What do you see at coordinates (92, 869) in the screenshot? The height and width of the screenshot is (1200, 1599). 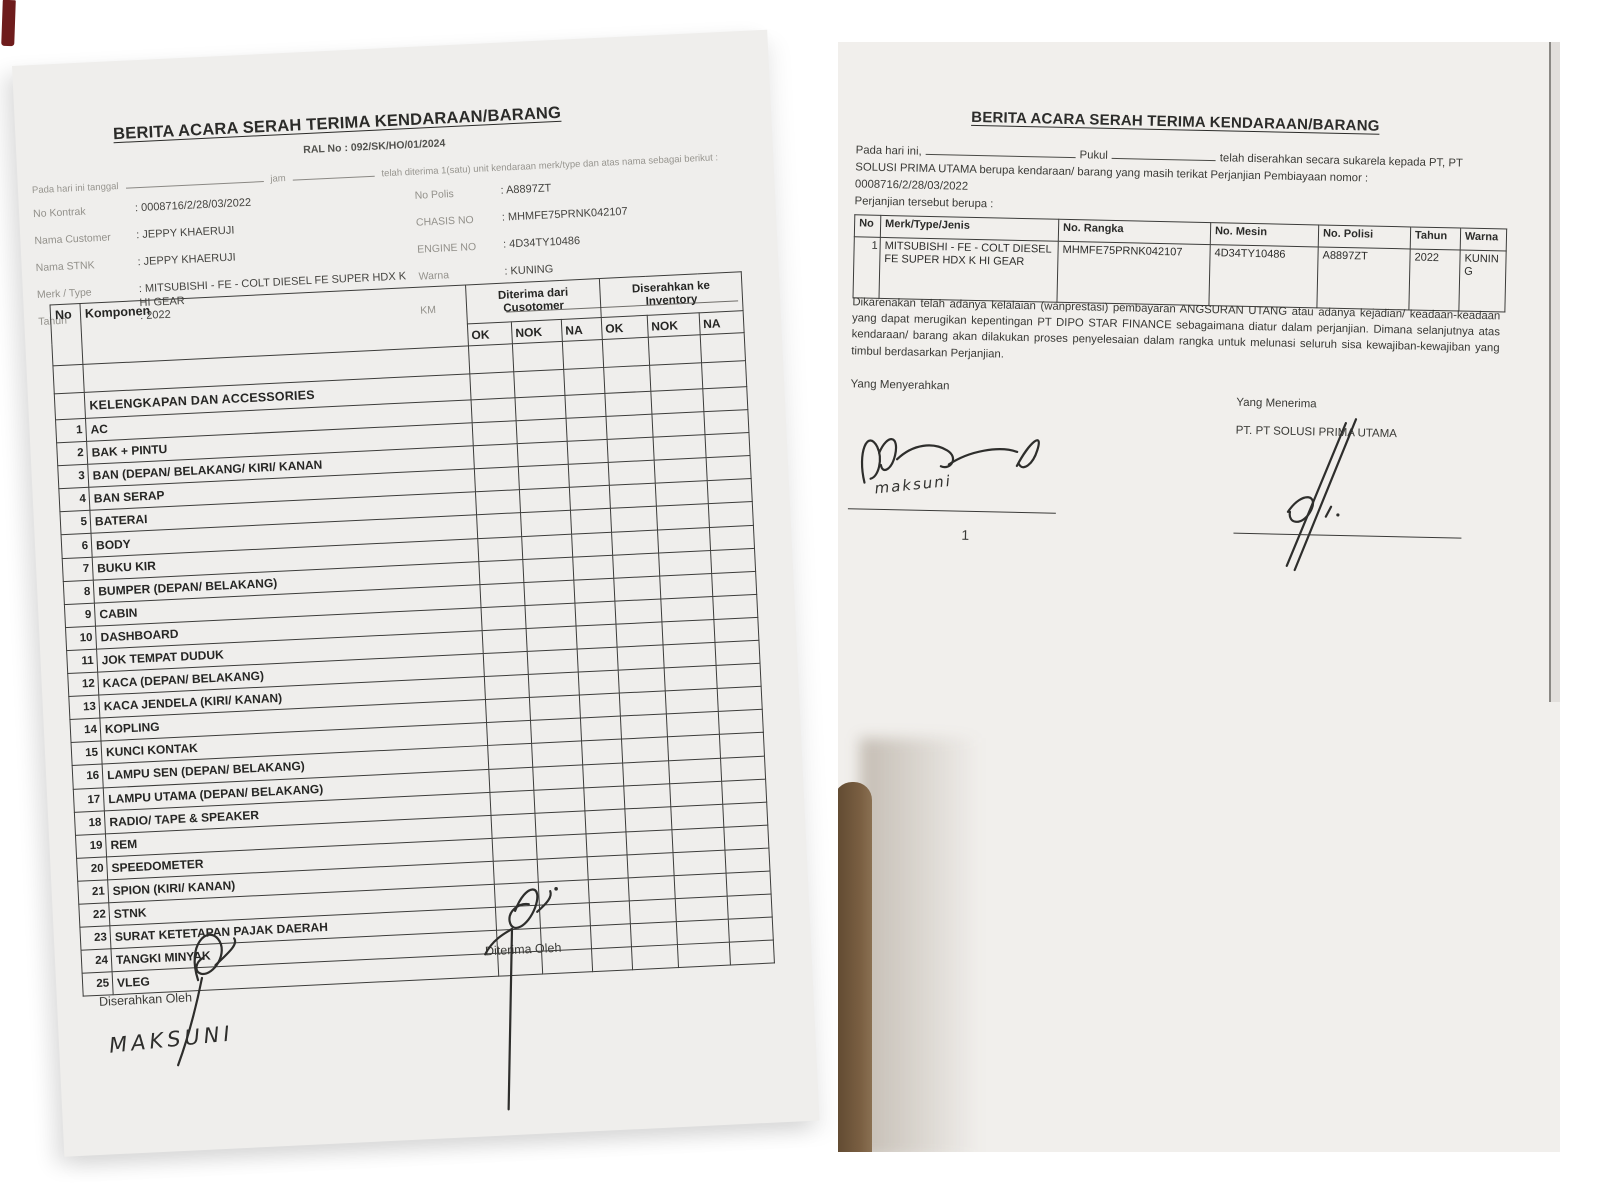 I see `row-number: 20` at bounding box center [92, 869].